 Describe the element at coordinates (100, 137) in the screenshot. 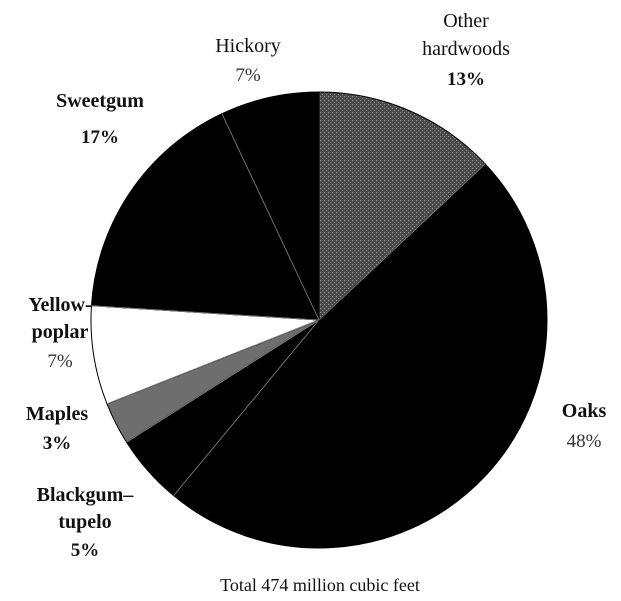

I see `slice-percent-text: 17%` at that location.